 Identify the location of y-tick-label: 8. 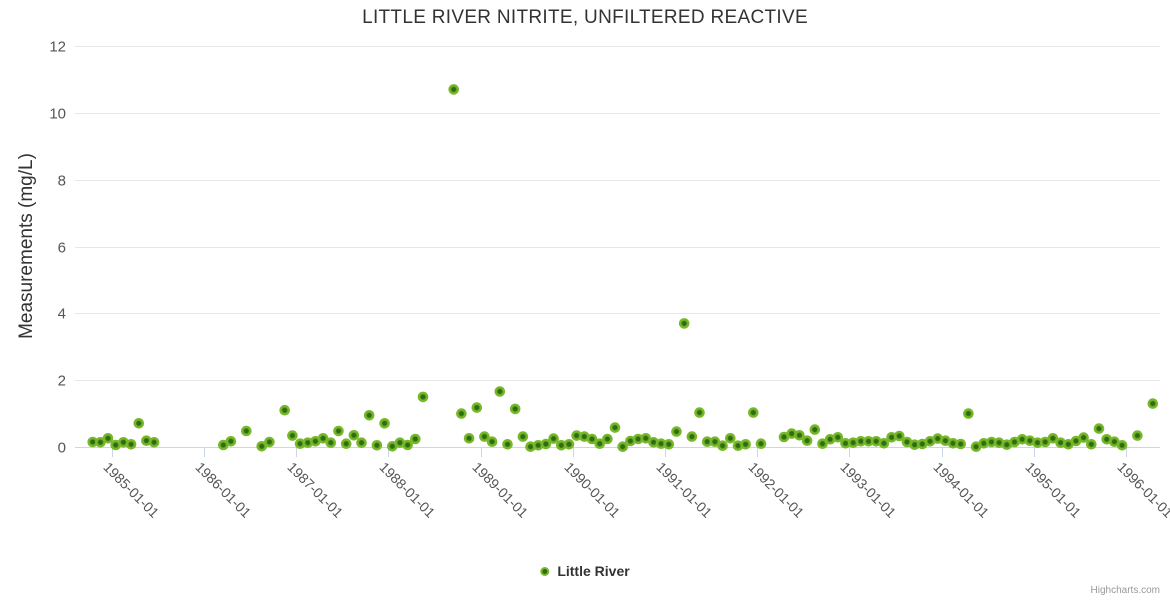
(62, 181).